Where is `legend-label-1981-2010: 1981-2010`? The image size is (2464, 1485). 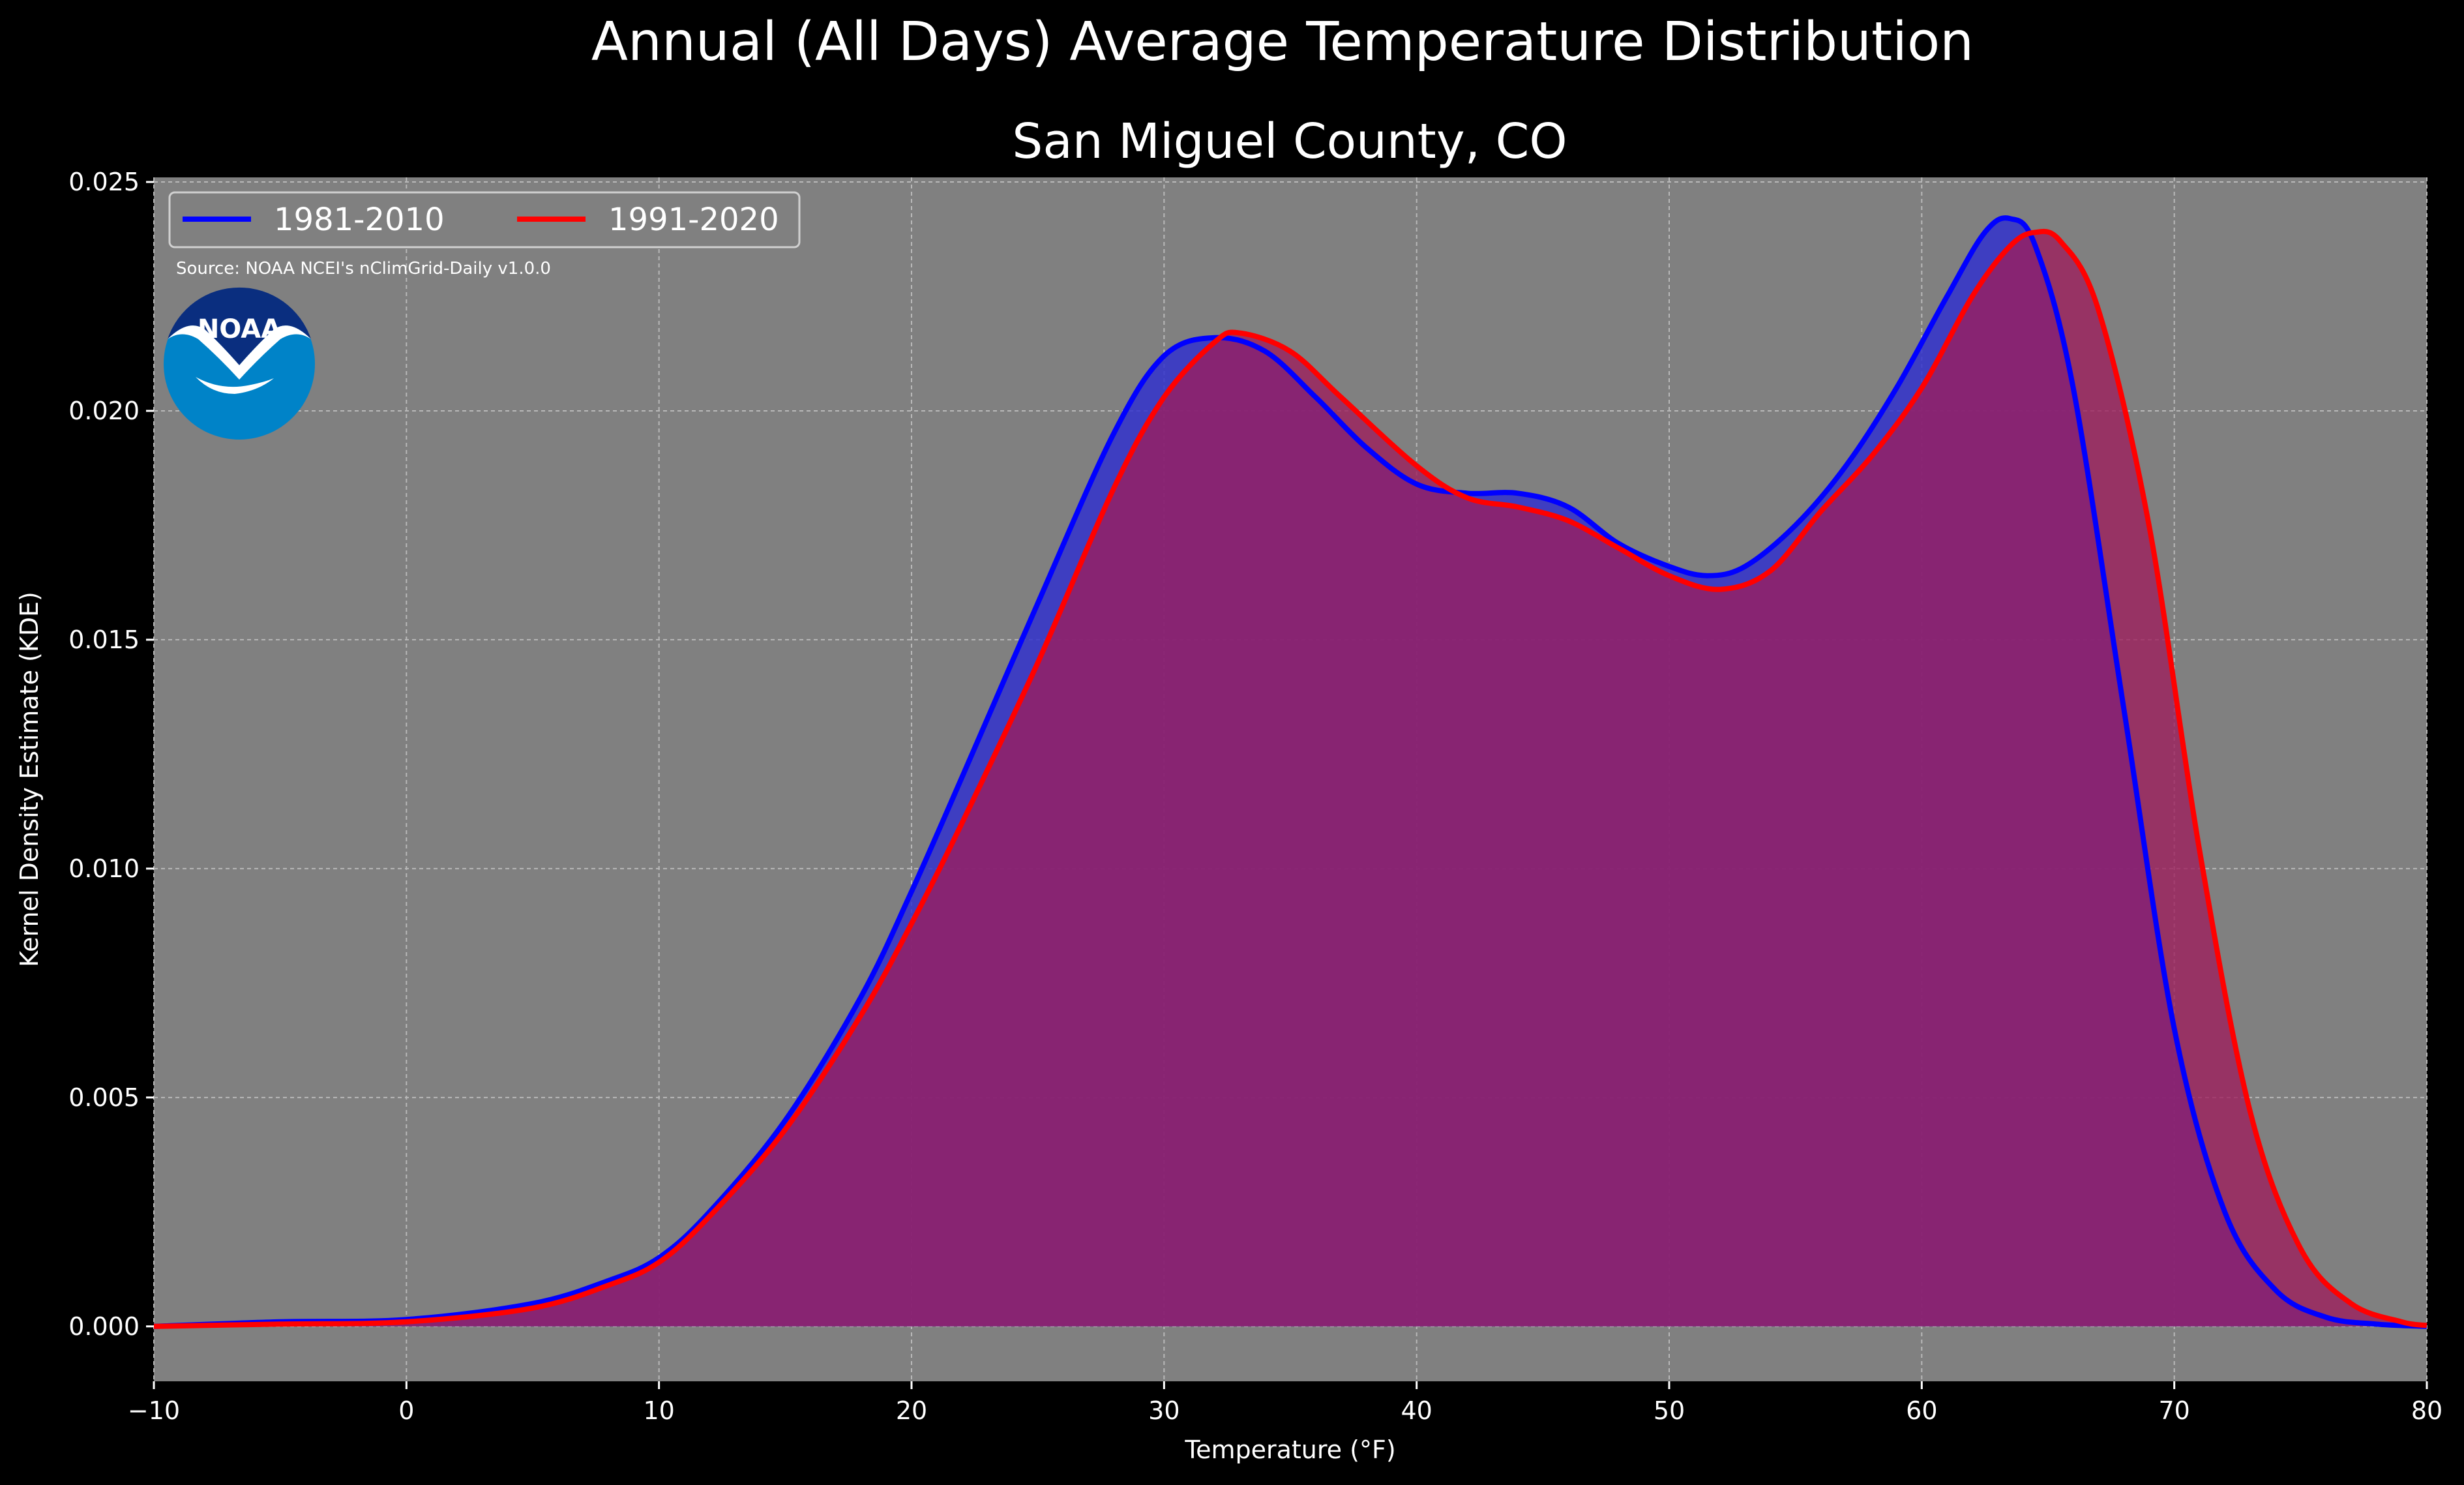 legend-label-1981-2010: 1981-2010 is located at coordinates (359, 220).